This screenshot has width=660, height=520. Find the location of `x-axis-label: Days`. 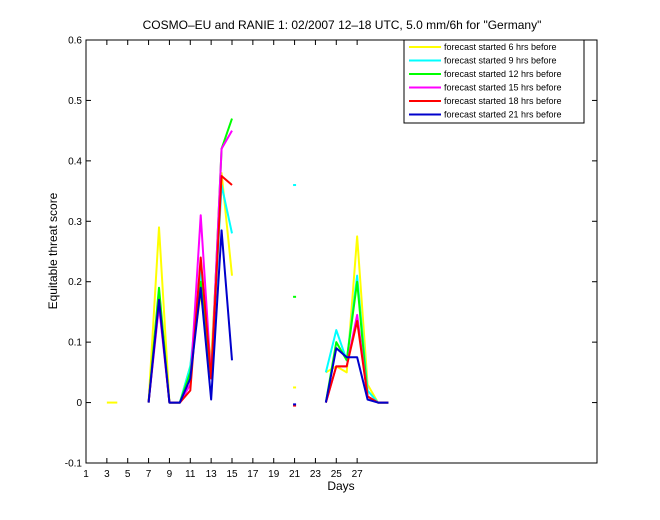

x-axis-label: Days is located at coordinates (340, 486).